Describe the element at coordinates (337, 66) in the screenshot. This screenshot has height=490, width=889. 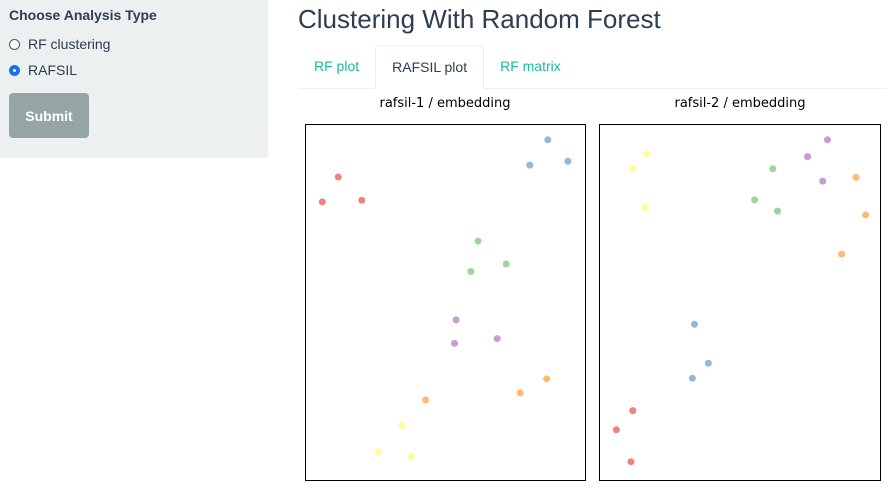
I see `tab-rf-plot: RF plot` at that location.